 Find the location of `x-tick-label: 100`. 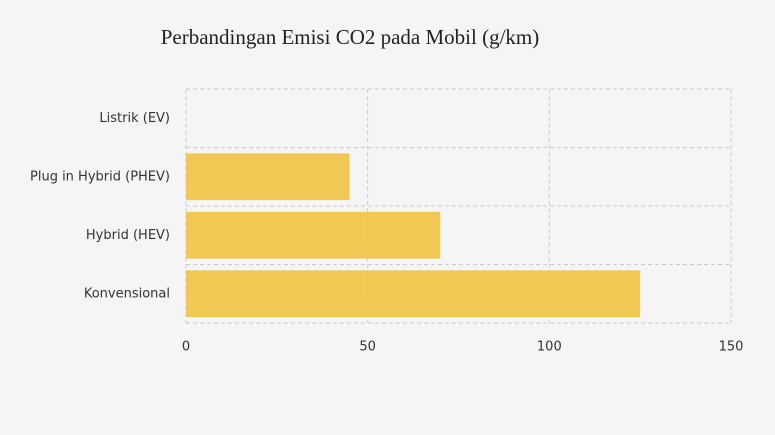

x-tick-label: 100 is located at coordinates (549, 347).